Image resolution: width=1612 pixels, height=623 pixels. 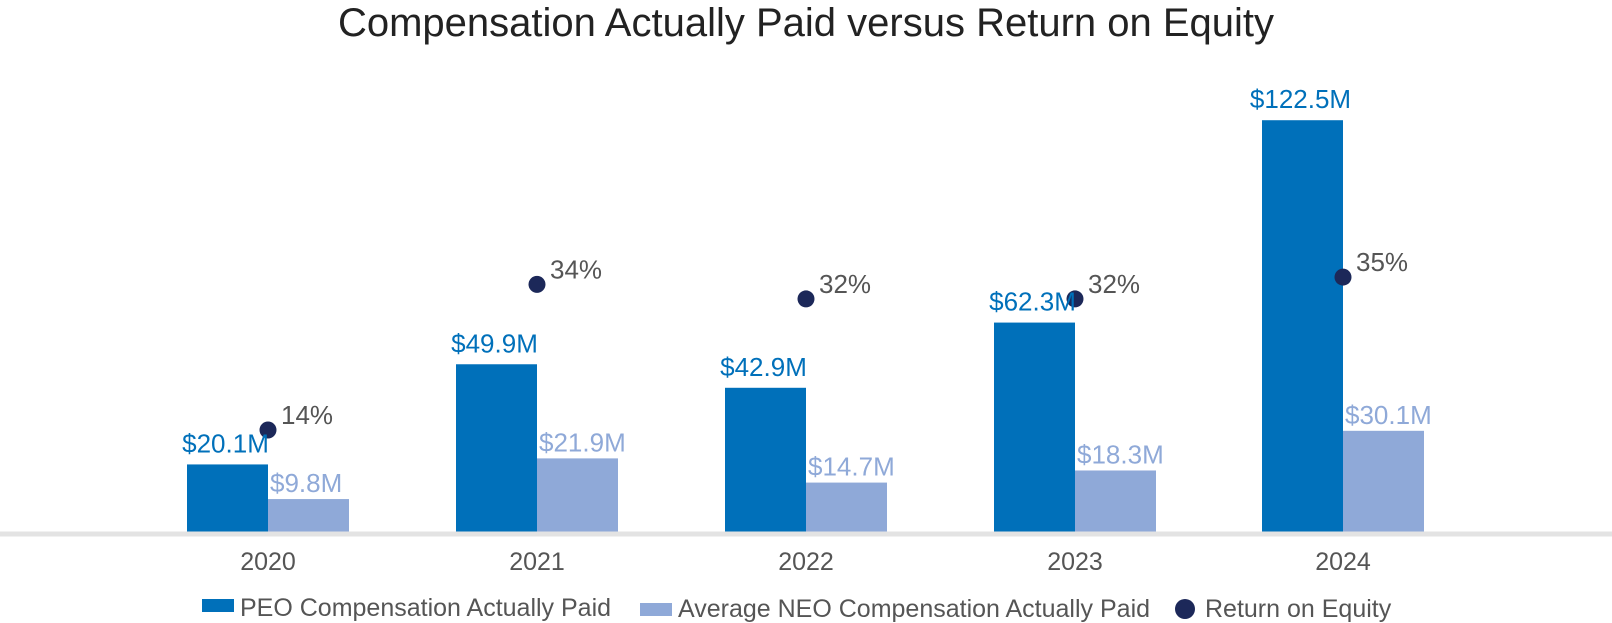 I want to click on bar-peo-2021, so click(x=496, y=448).